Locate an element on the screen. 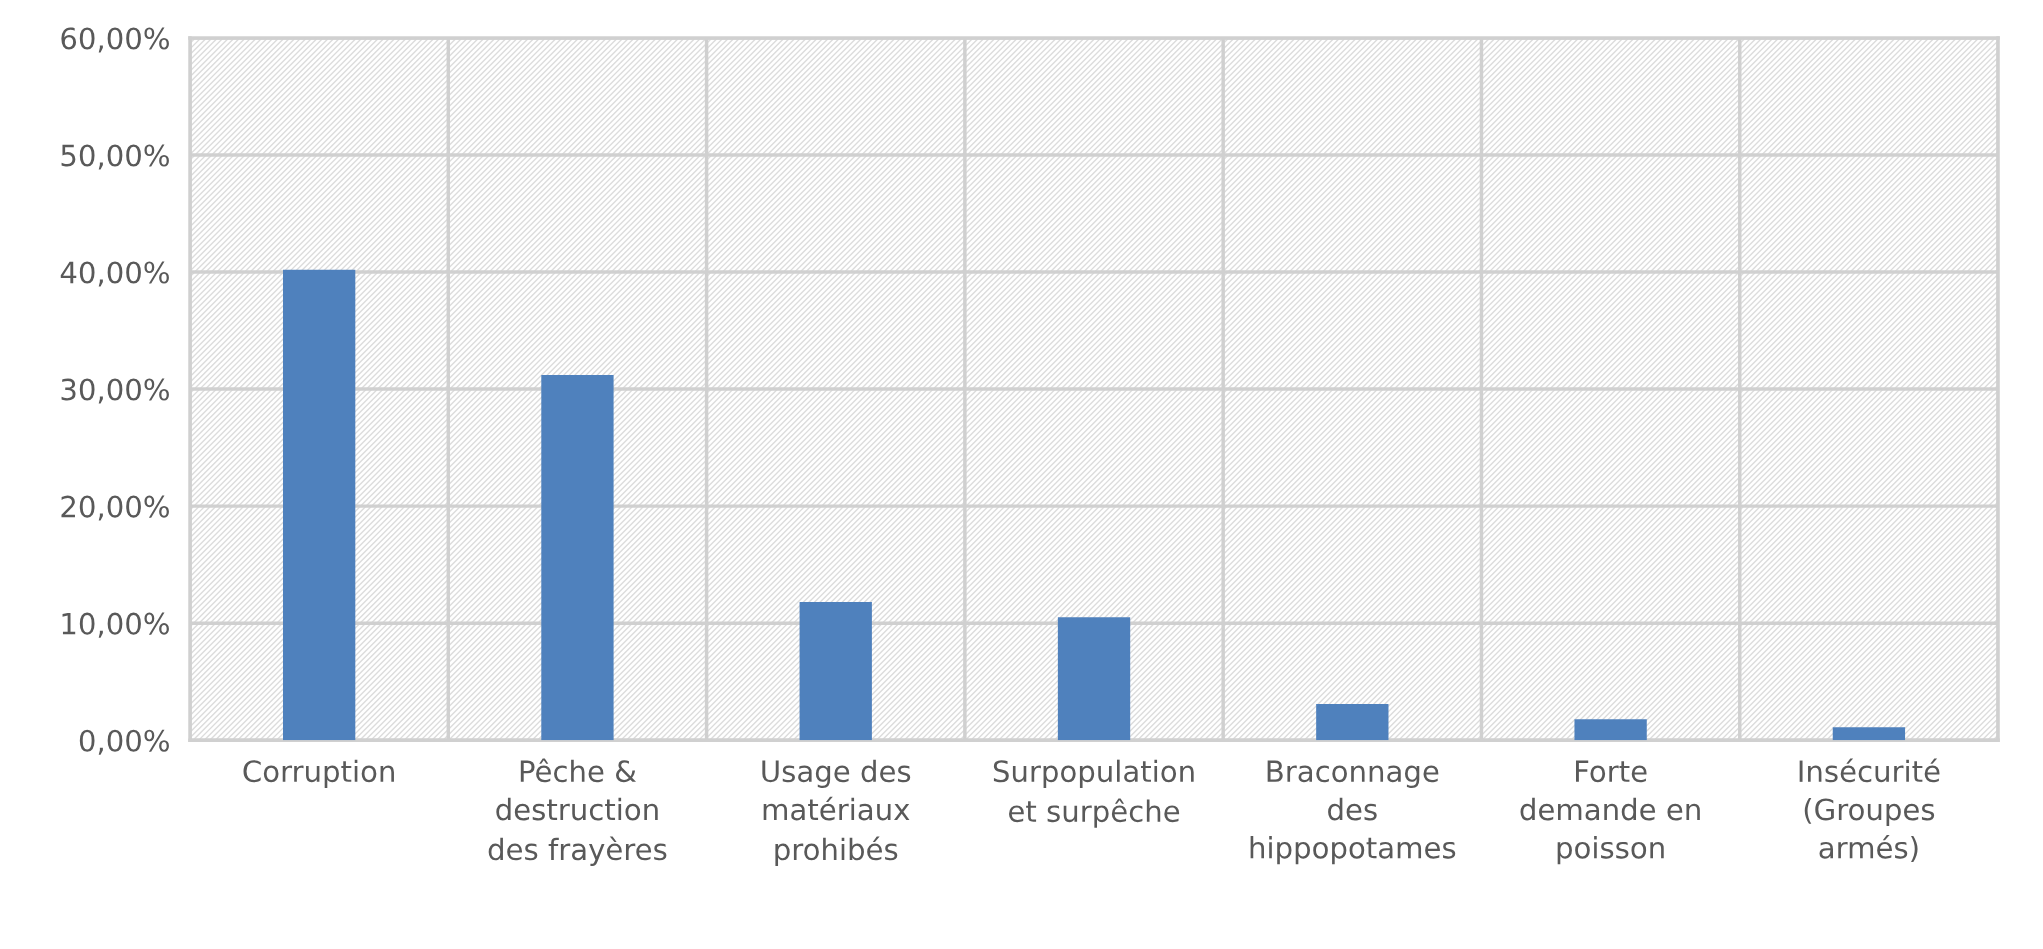 Image resolution: width=2043 pixels, height=949 pixels. y-tick-label: 60,00% is located at coordinates (115, 40).